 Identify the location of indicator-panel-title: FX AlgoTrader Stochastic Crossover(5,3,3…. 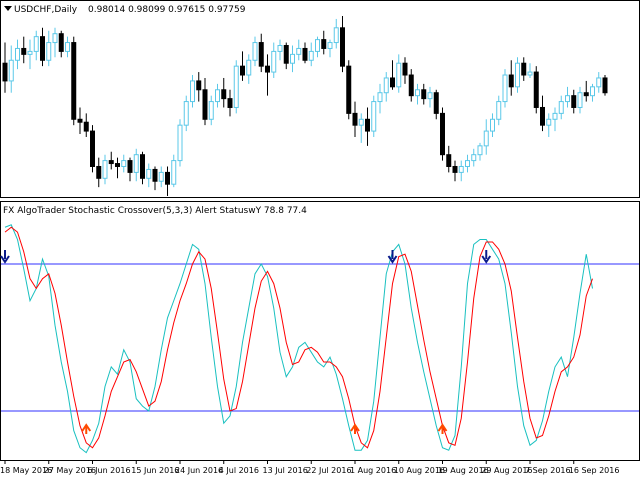
(155, 211).